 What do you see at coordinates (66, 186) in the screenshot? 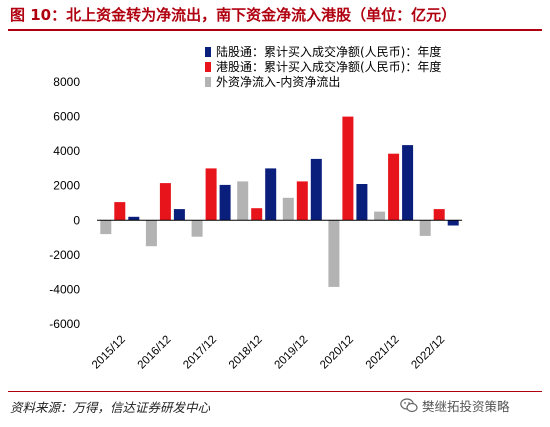
I see `y-tick-label: 2000` at bounding box center [66, 186].